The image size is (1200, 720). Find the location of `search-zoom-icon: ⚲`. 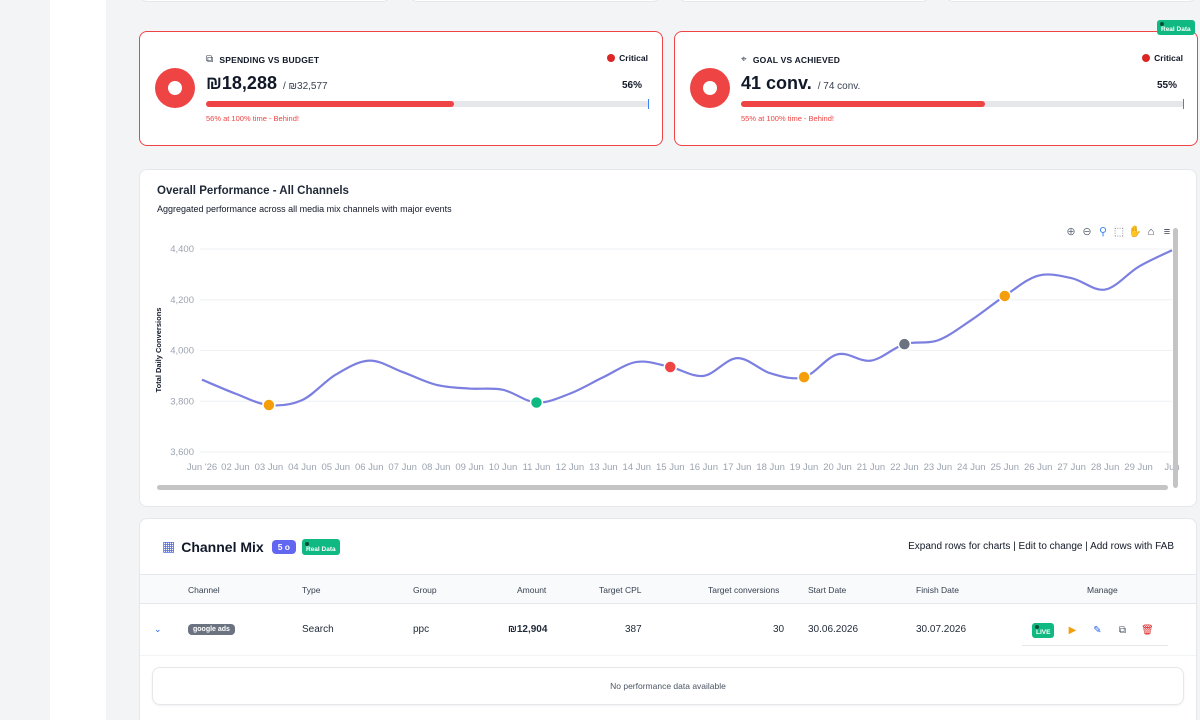

search-zoom-icon: ⚲ is located at coordinates (1103, 232).